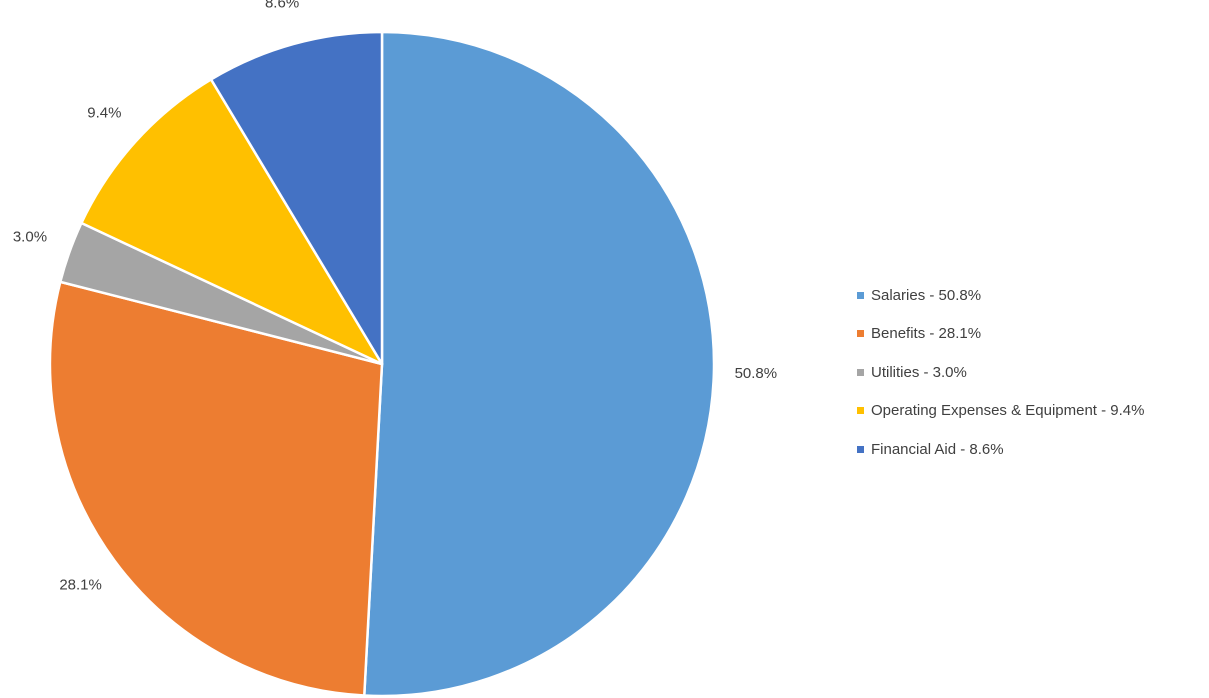  I want to click on data-label-benefits: 28.1%, so click(80, 584).